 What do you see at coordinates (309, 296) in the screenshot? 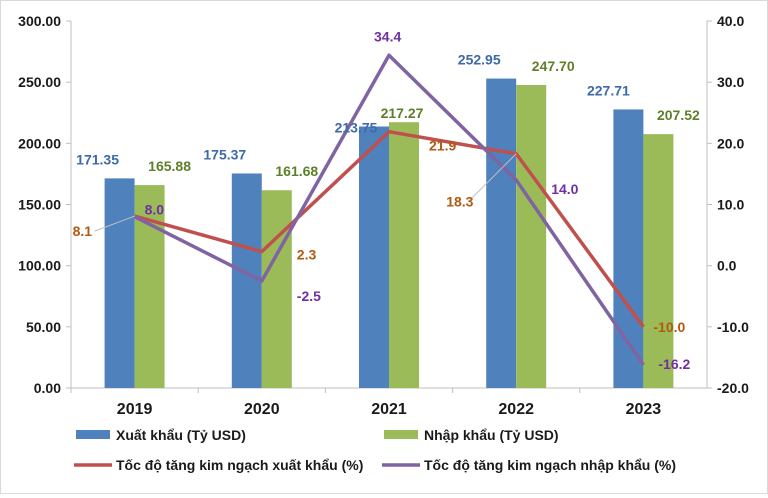
I see `line-data-label: -2.5` at bounding box center [309, 296].